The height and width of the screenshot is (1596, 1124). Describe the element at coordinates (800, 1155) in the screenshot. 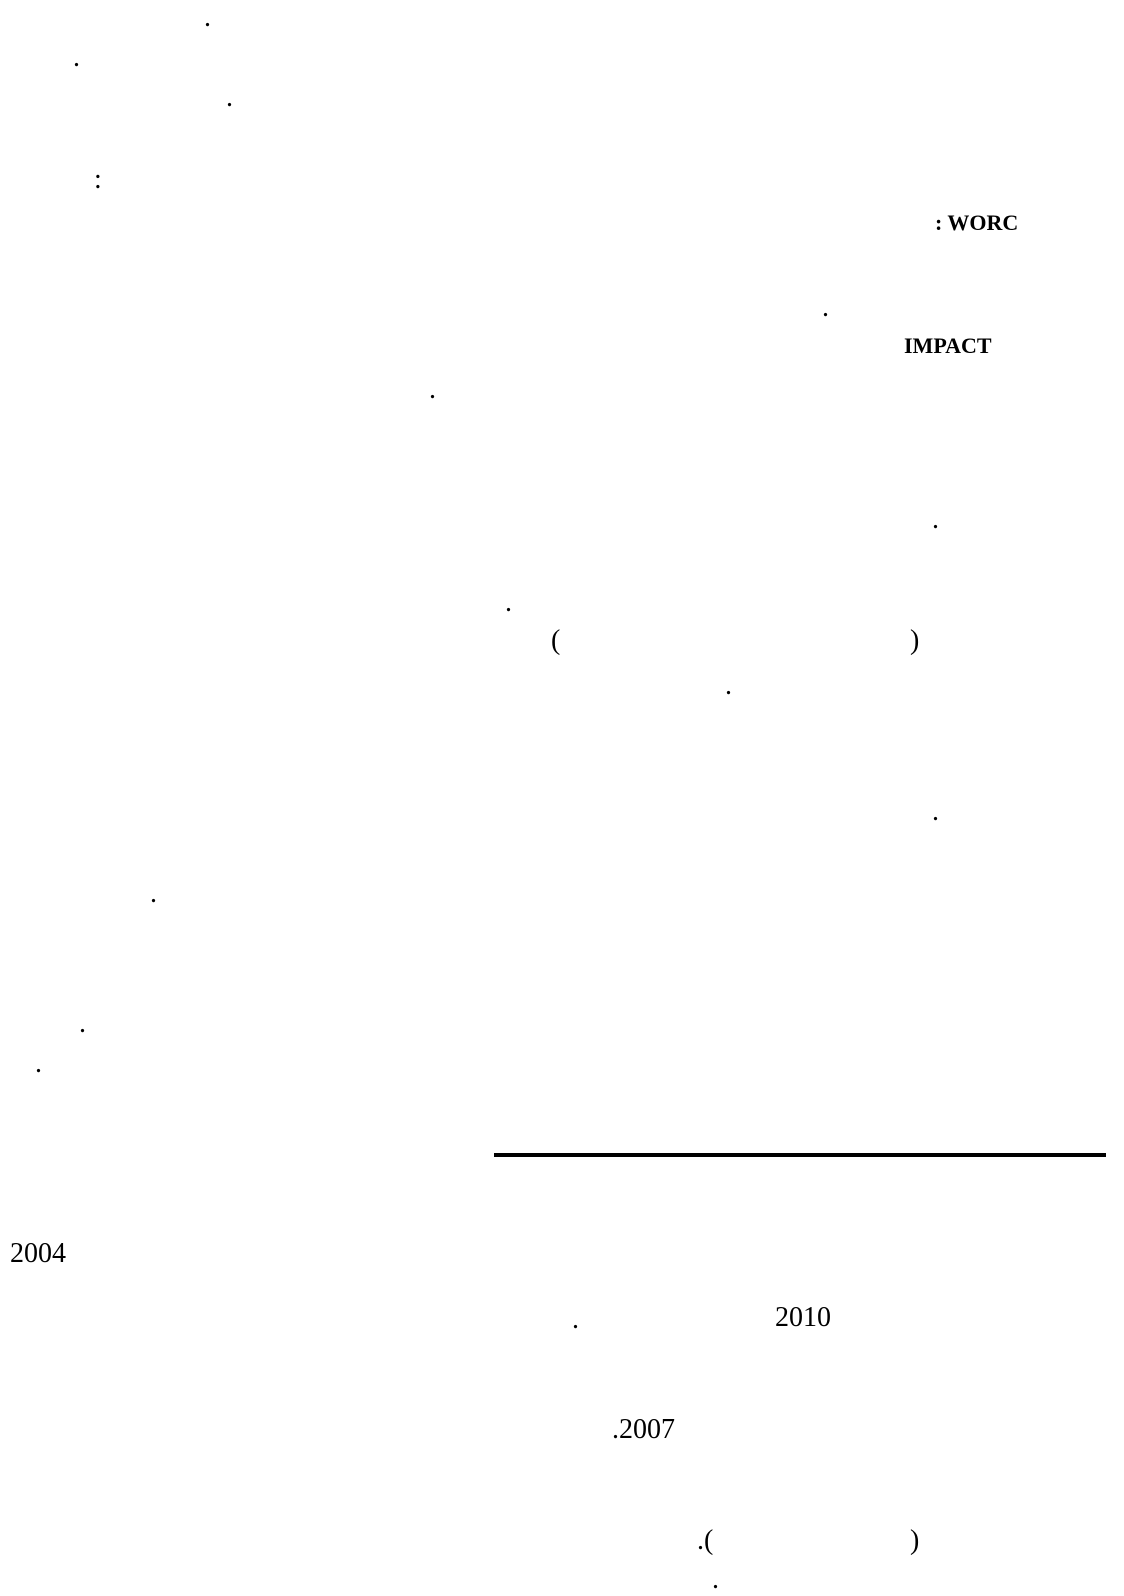

I see `footnote-separator` at that location.